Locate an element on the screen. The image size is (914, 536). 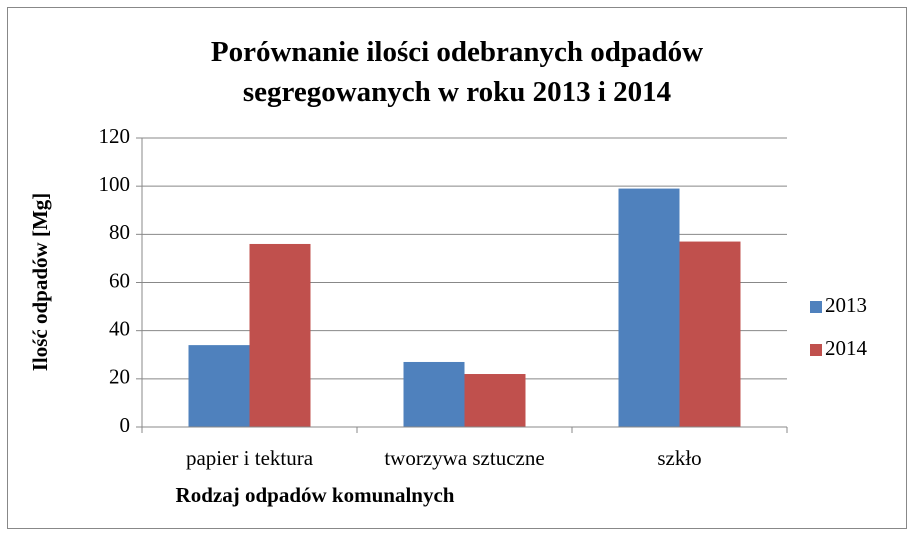
y-axis-label: Ilość odpadów [Mg] is located at coordinates (40, 282).